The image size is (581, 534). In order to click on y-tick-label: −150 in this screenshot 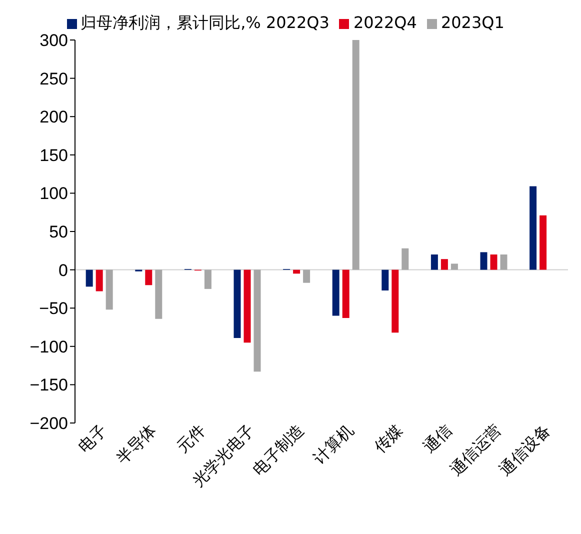, I will do `click(49, 385)`.